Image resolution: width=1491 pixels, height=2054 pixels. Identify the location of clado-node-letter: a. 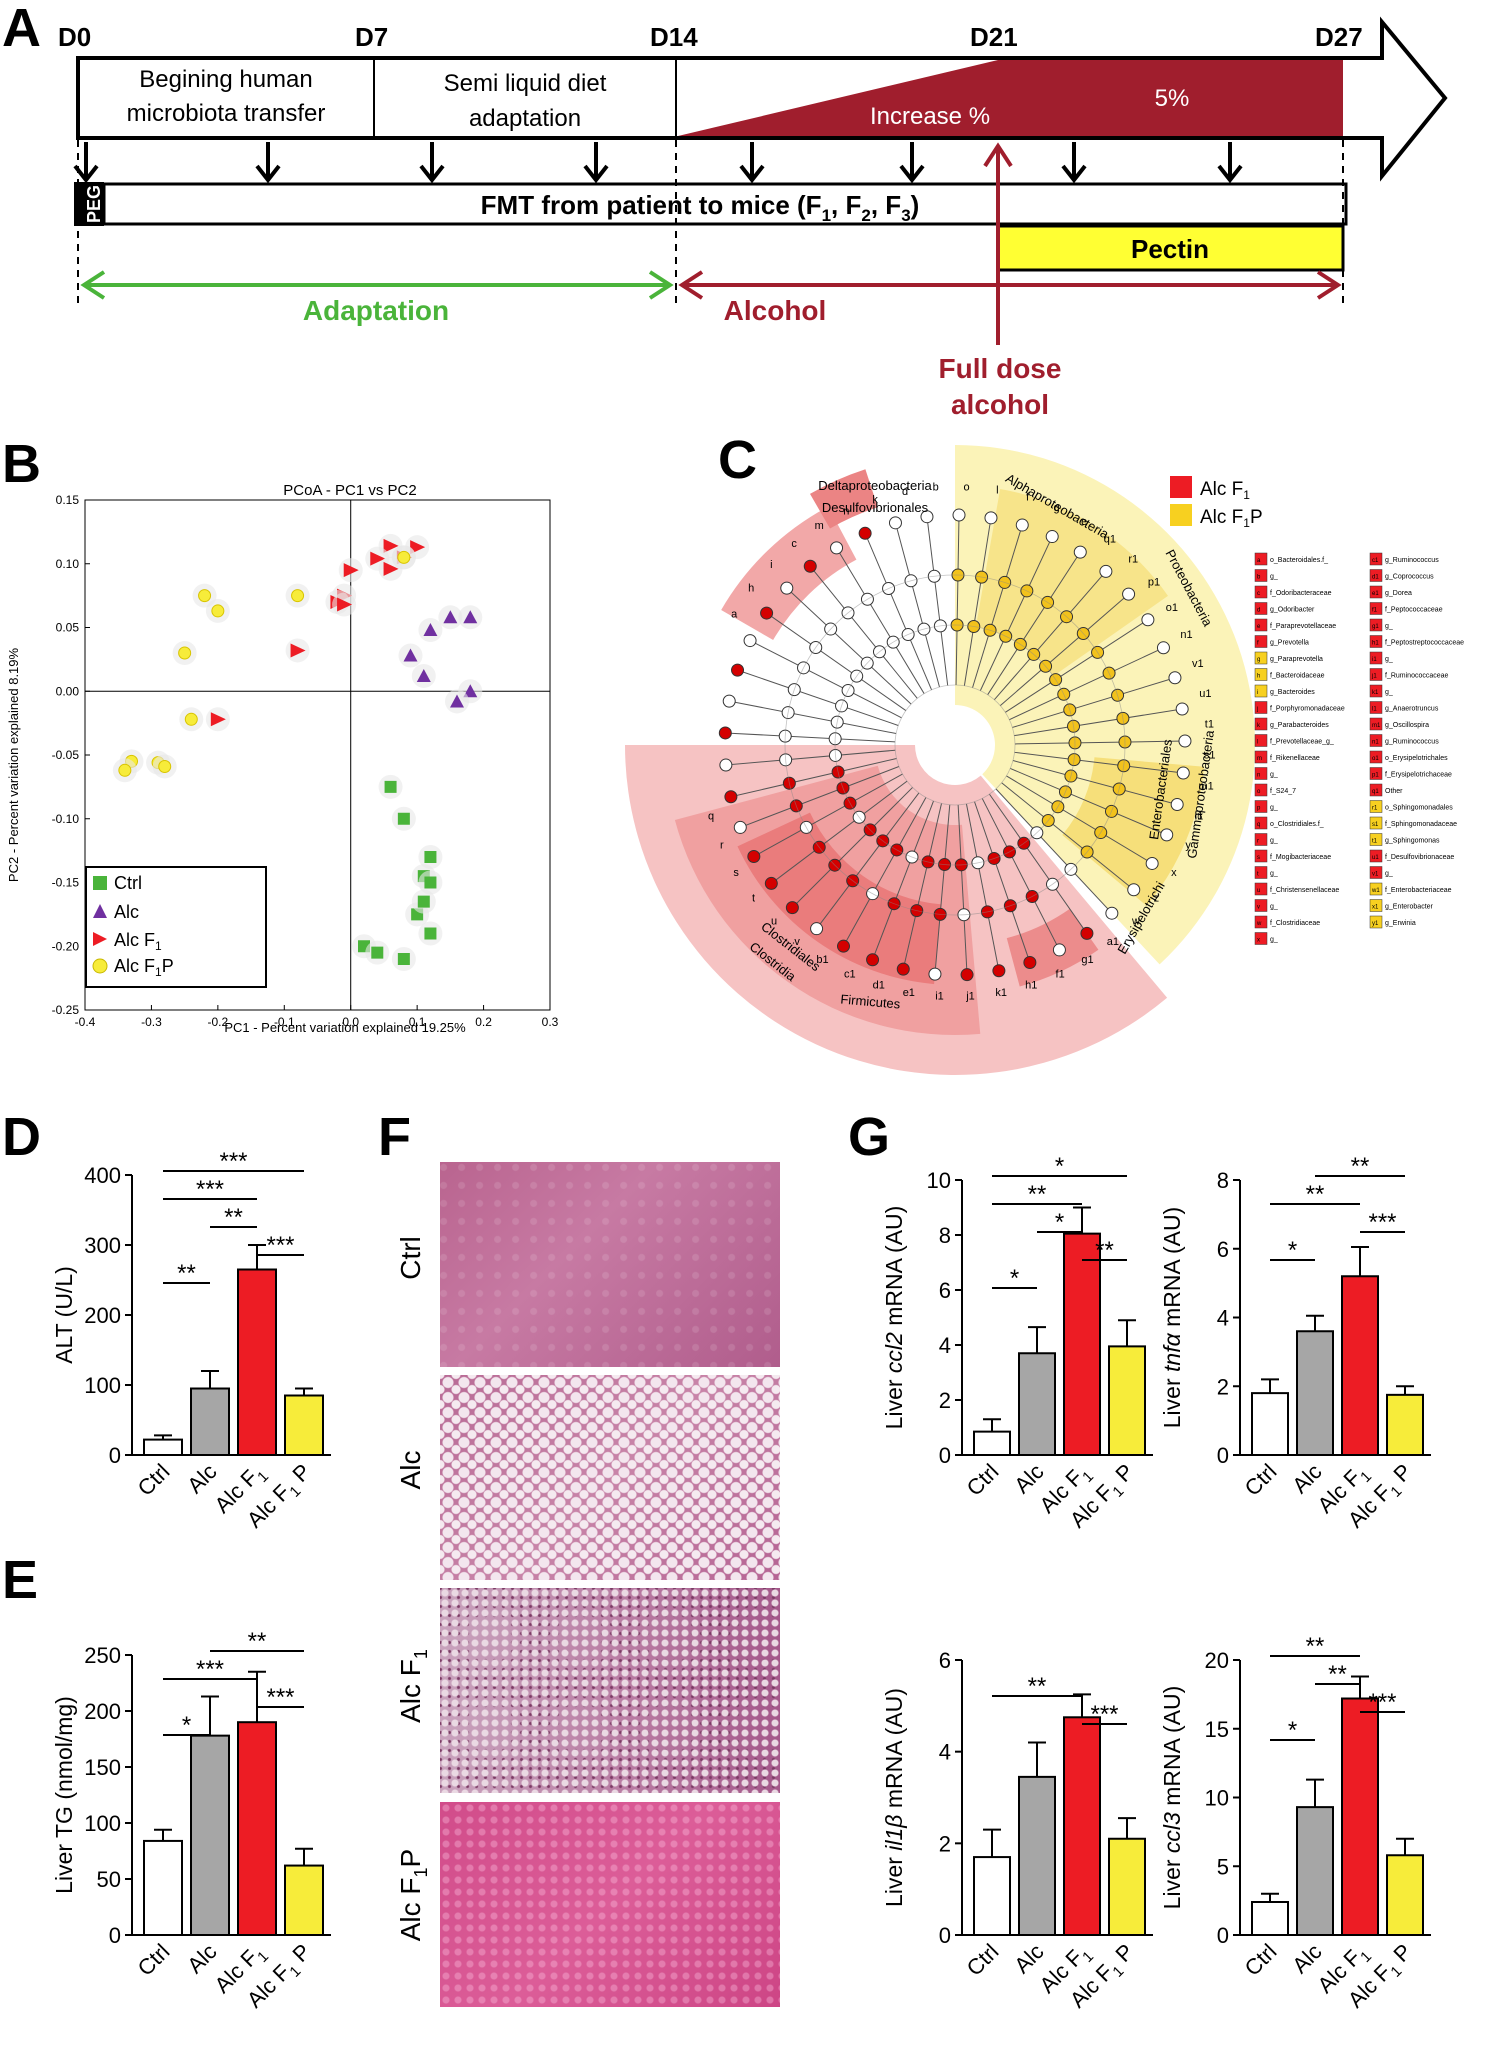
(734, 615).